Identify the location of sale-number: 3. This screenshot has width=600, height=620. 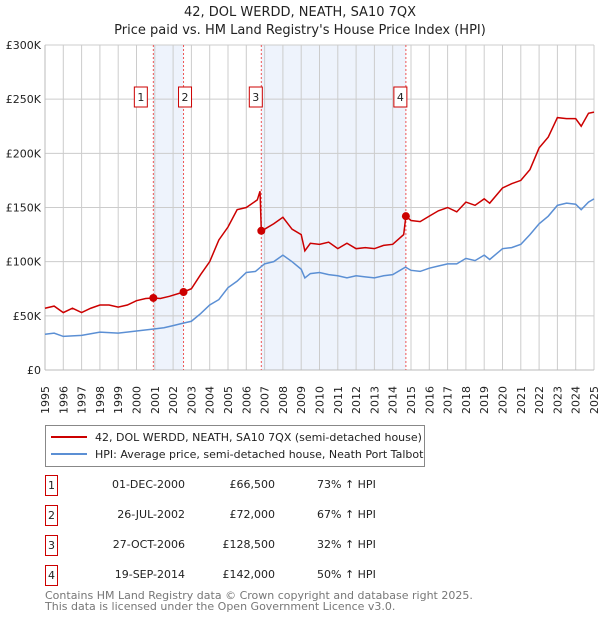
(51, 545).